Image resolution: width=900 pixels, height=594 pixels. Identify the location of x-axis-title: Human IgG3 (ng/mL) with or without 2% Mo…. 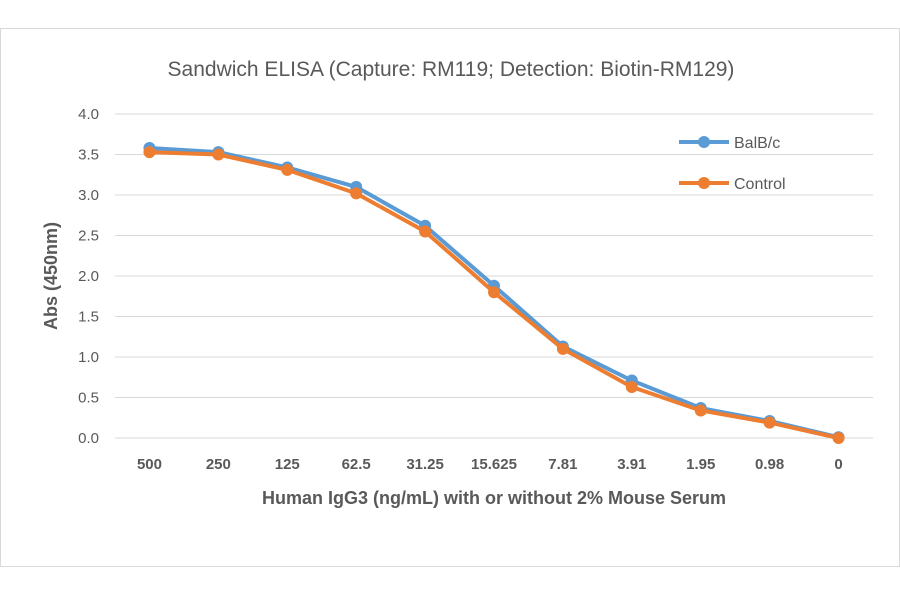
(494, 498).